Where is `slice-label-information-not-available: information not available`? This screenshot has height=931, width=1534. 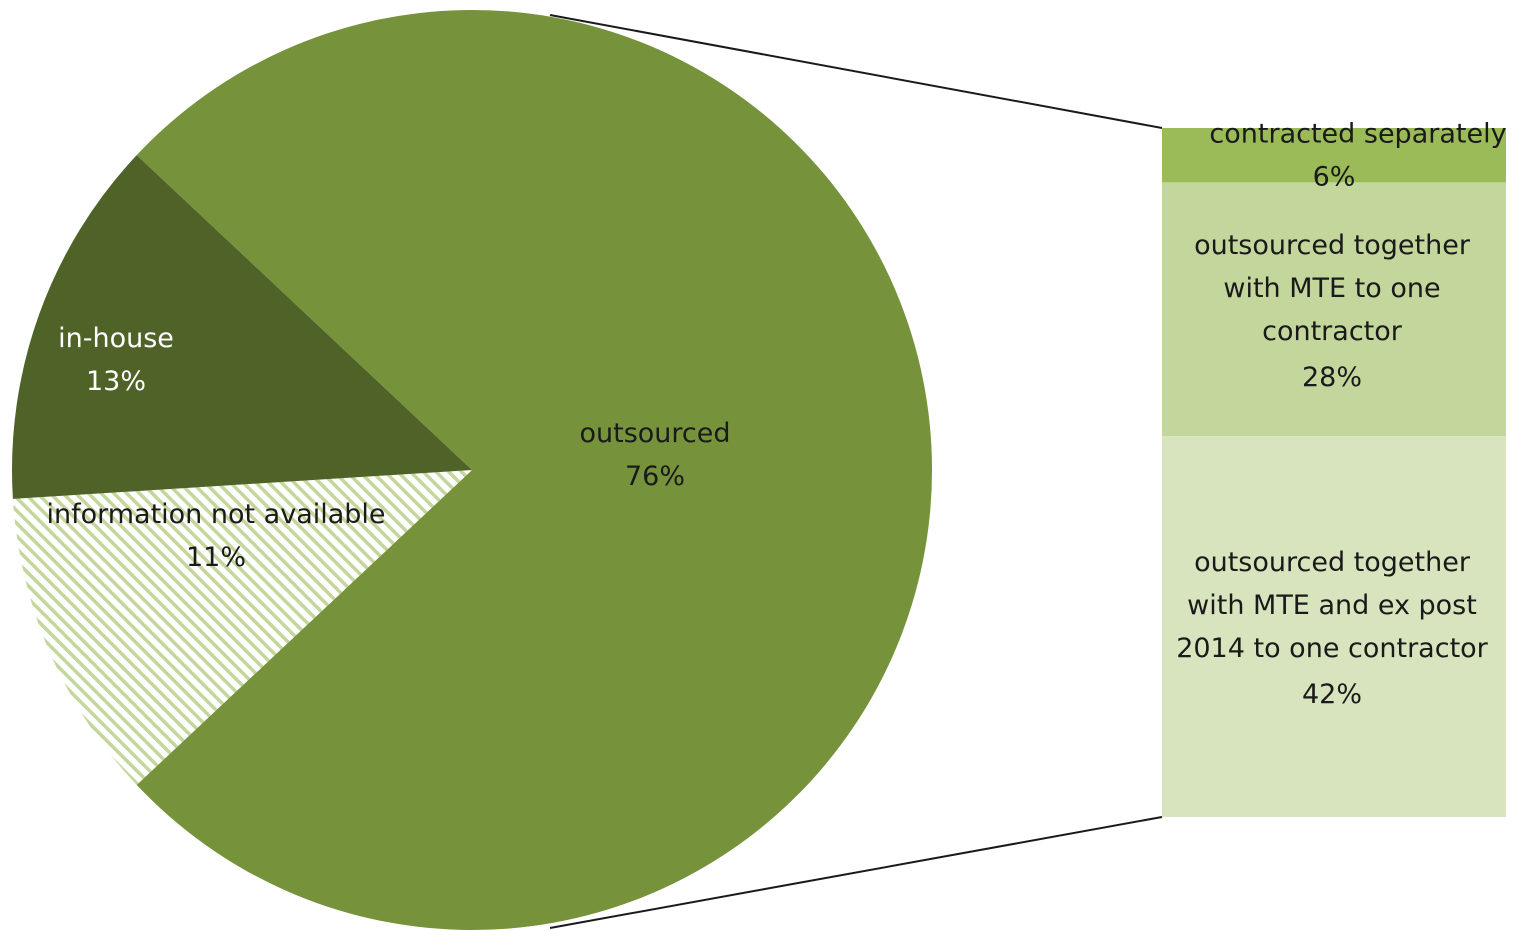
slice-label-information-not-available: information not available is located at coordinates (215, 514).